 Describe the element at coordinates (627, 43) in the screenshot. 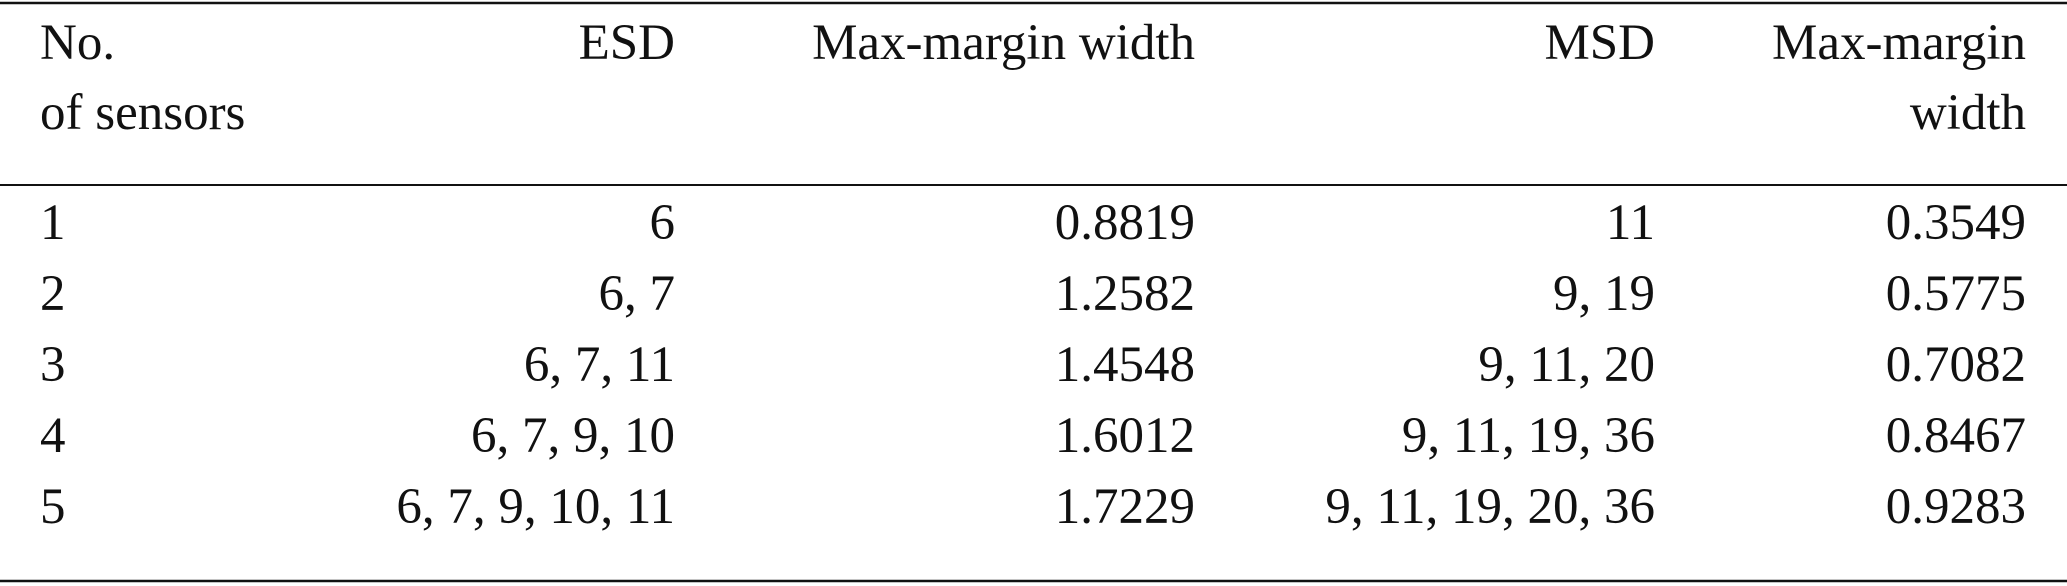

I see `header-cell: ESD` at that location.